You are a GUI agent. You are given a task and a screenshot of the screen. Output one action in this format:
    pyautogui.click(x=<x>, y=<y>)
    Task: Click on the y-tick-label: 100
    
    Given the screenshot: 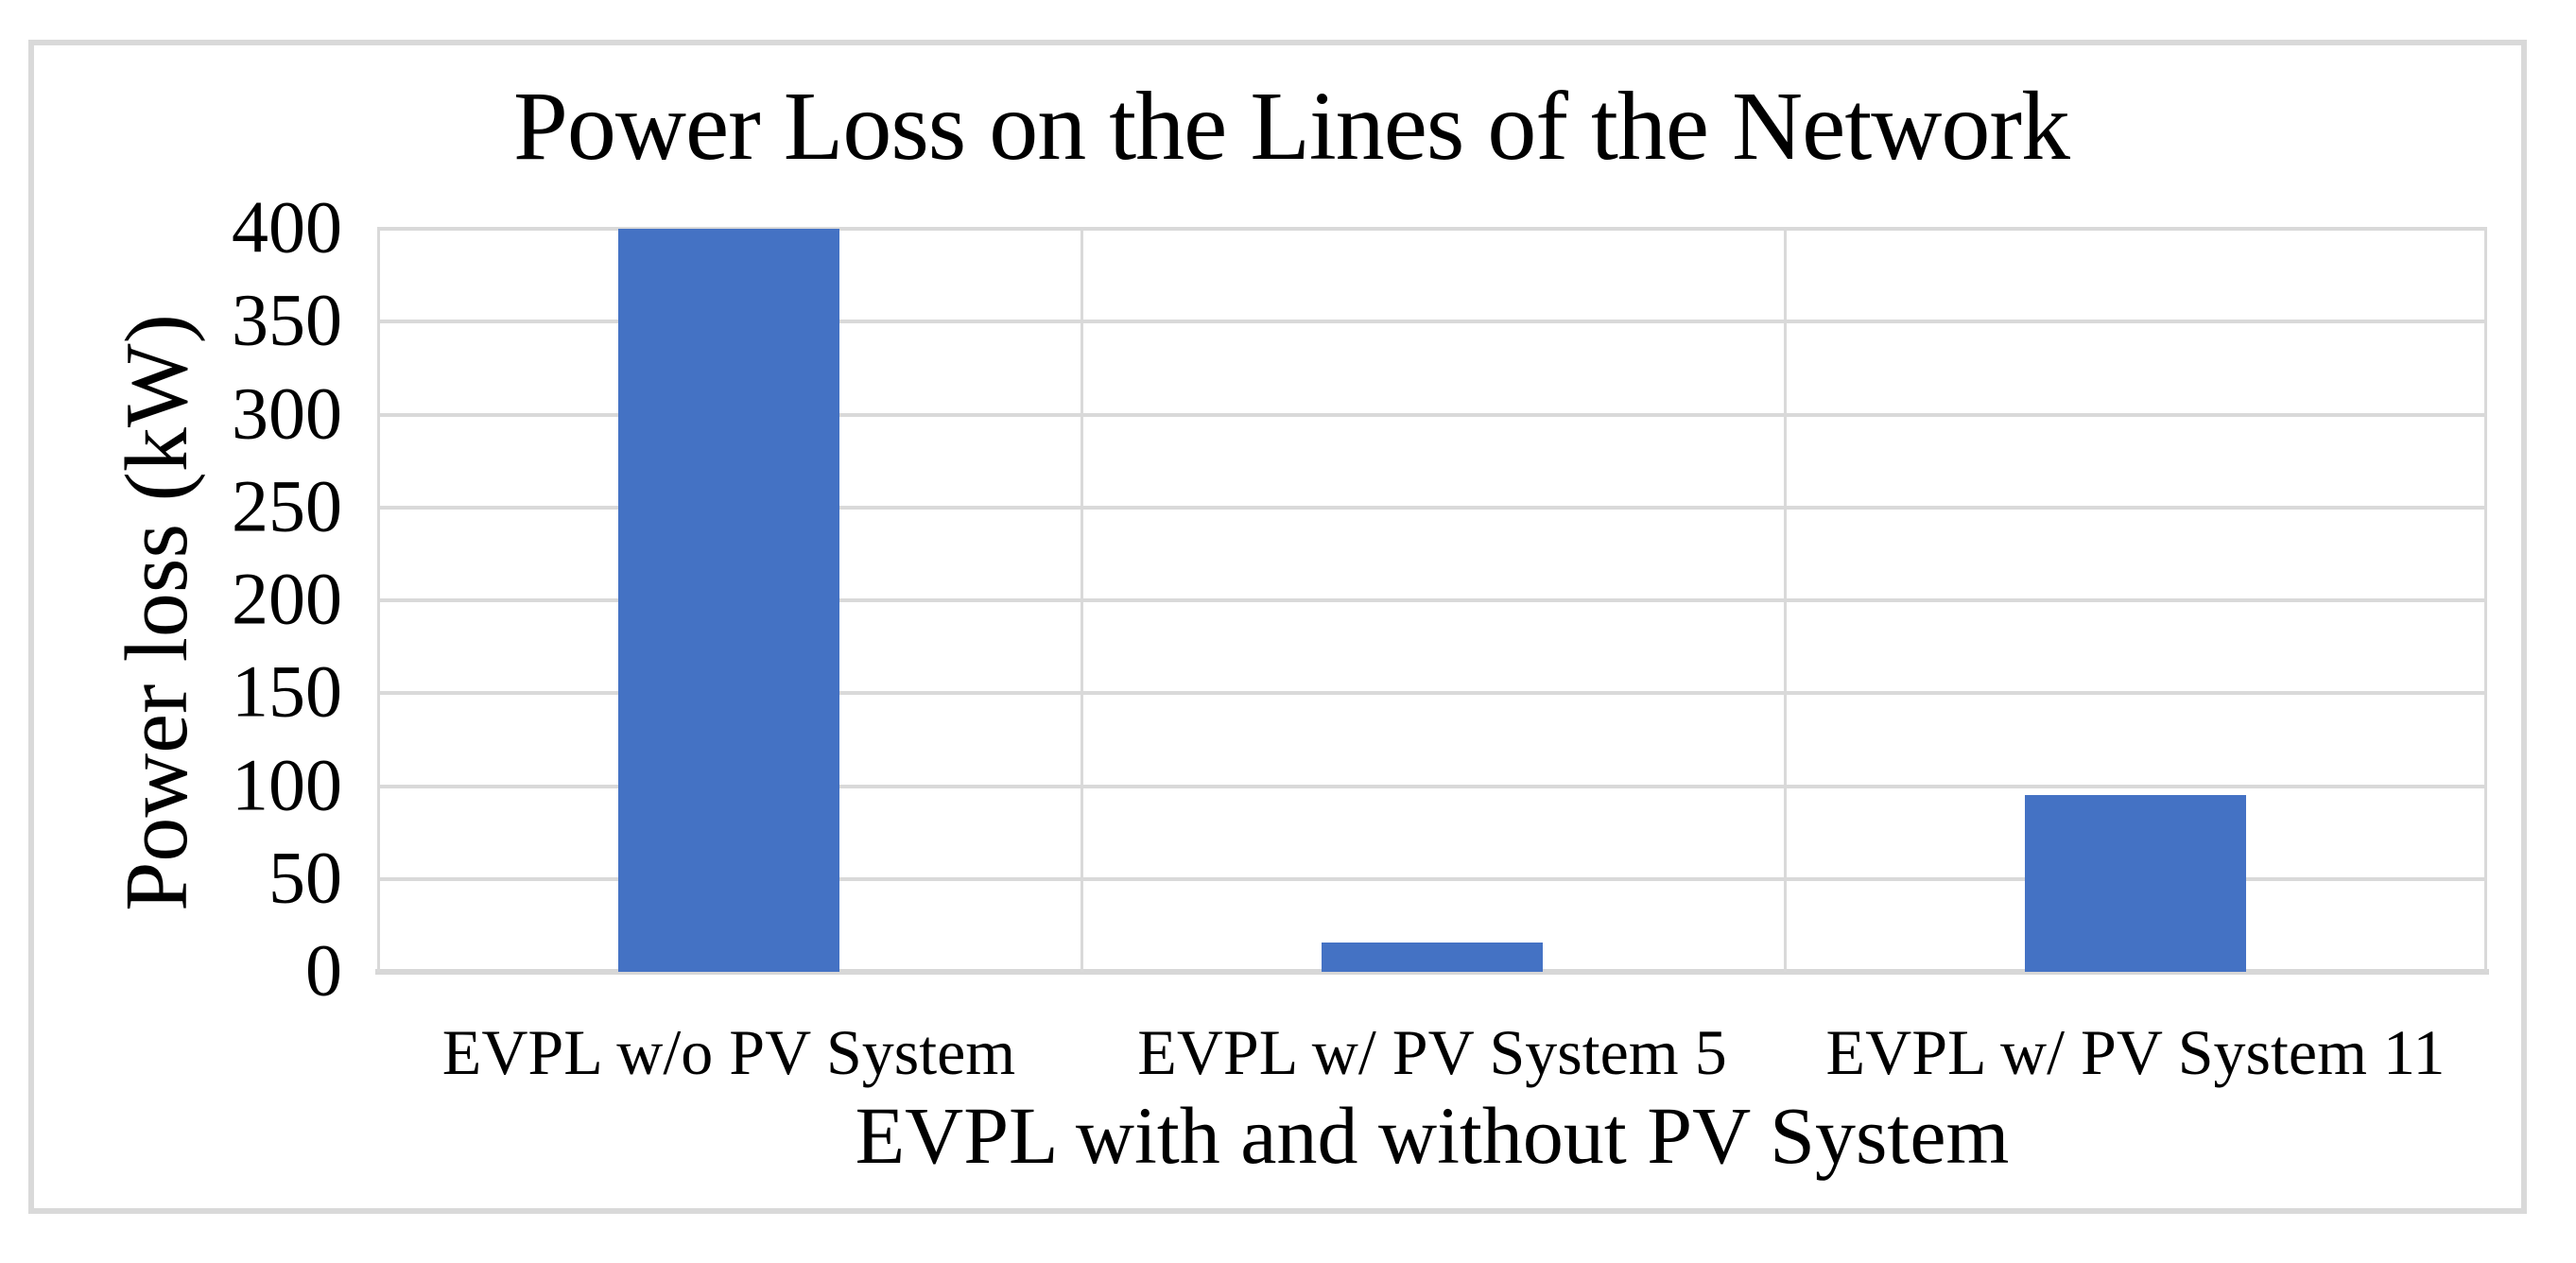 What is the action you would take?
    pyautogui.click(x=287, y=783)
    